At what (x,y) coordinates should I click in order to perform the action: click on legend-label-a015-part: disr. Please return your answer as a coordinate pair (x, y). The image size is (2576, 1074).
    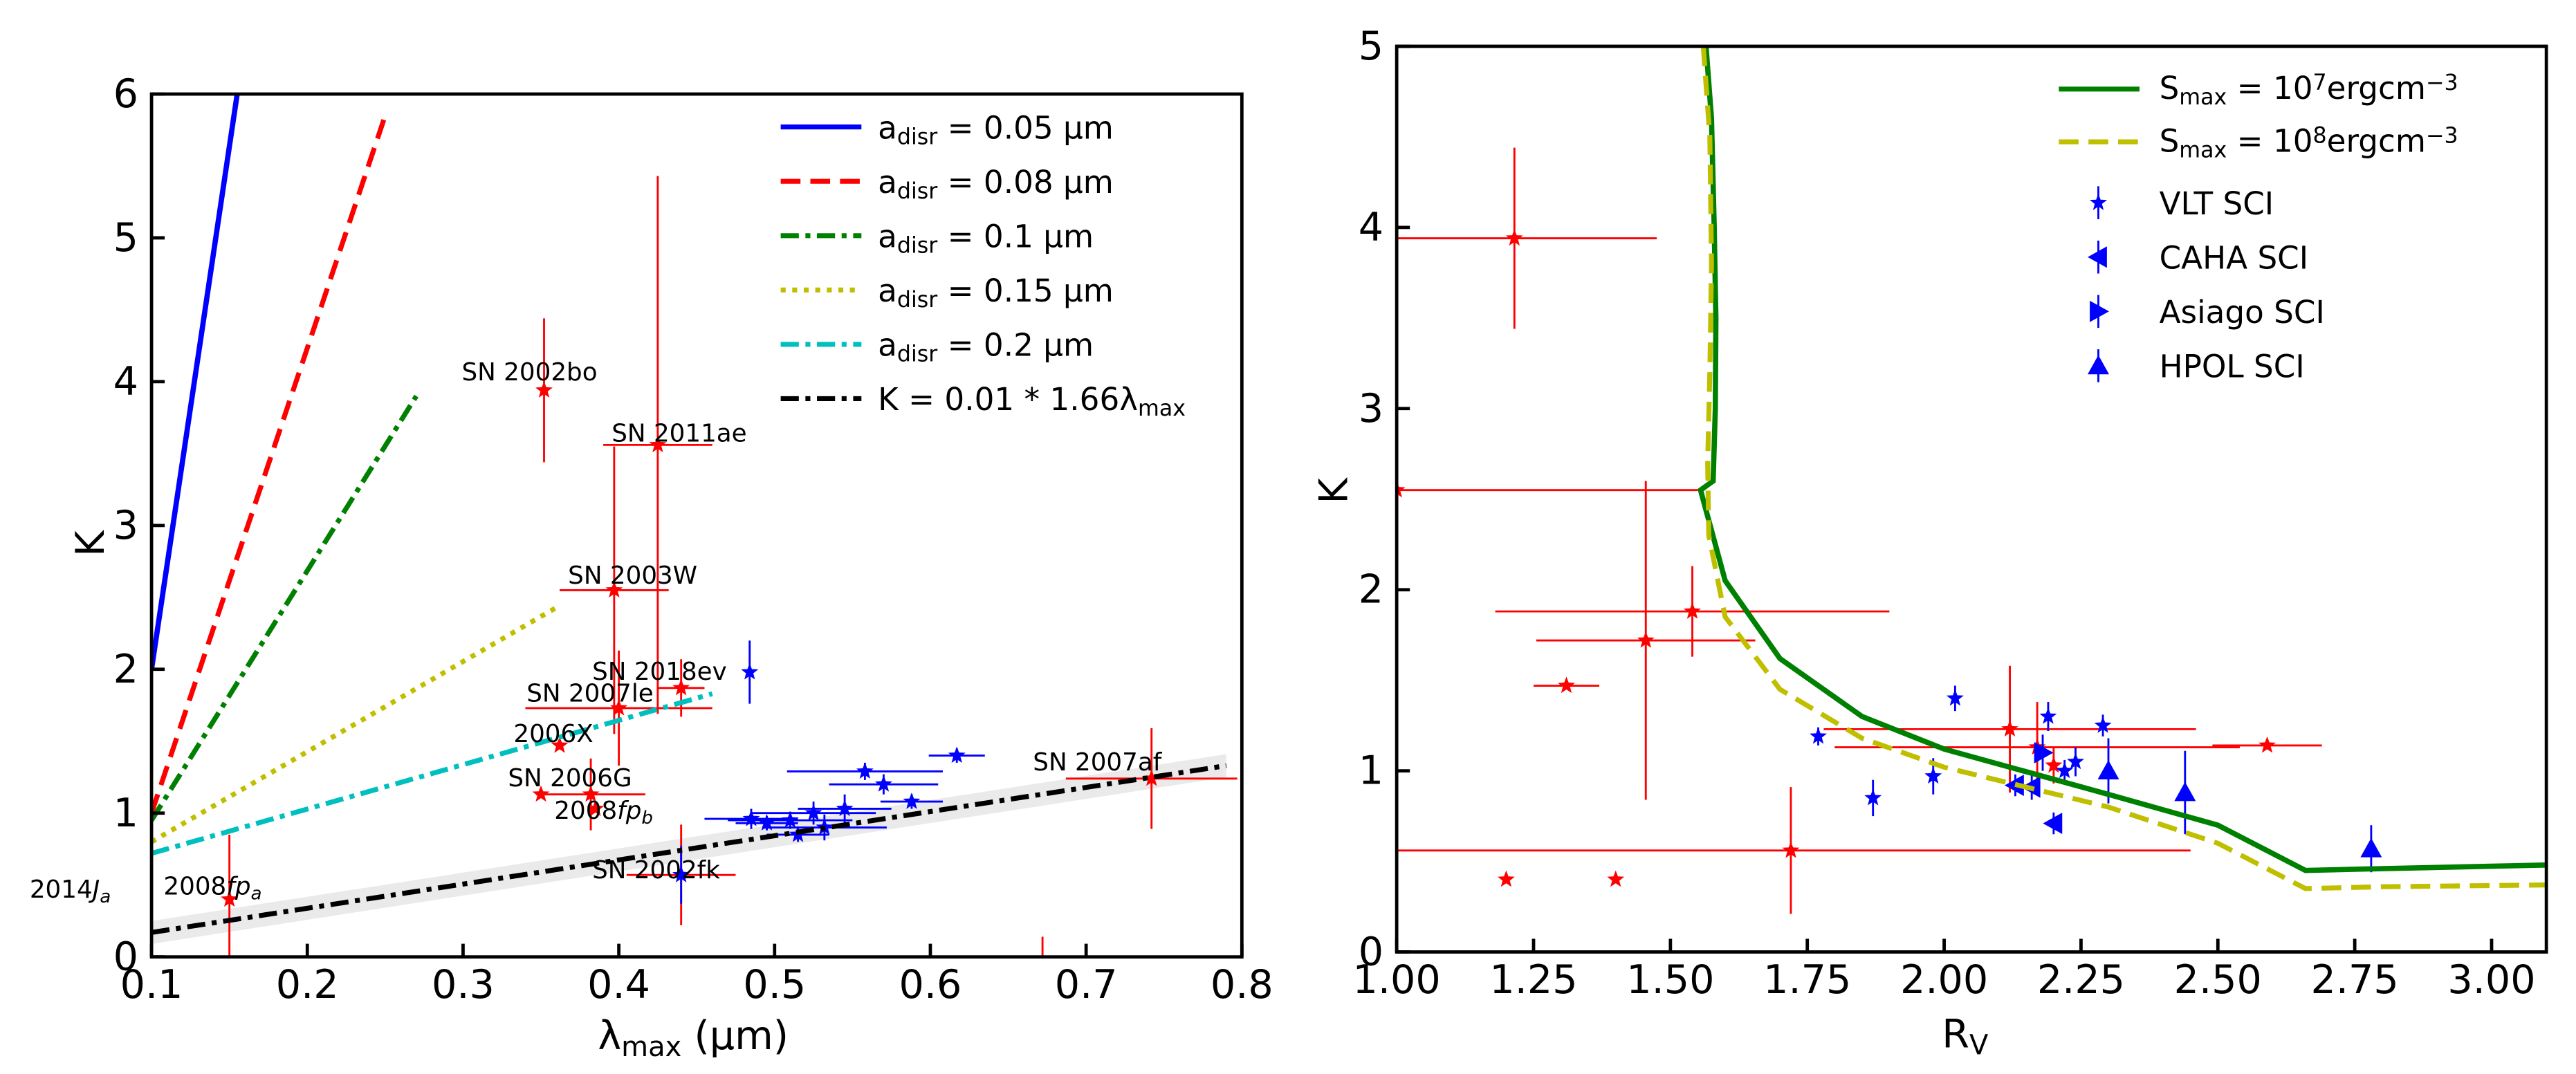
    Looking at the image, I should click on (917, 300).